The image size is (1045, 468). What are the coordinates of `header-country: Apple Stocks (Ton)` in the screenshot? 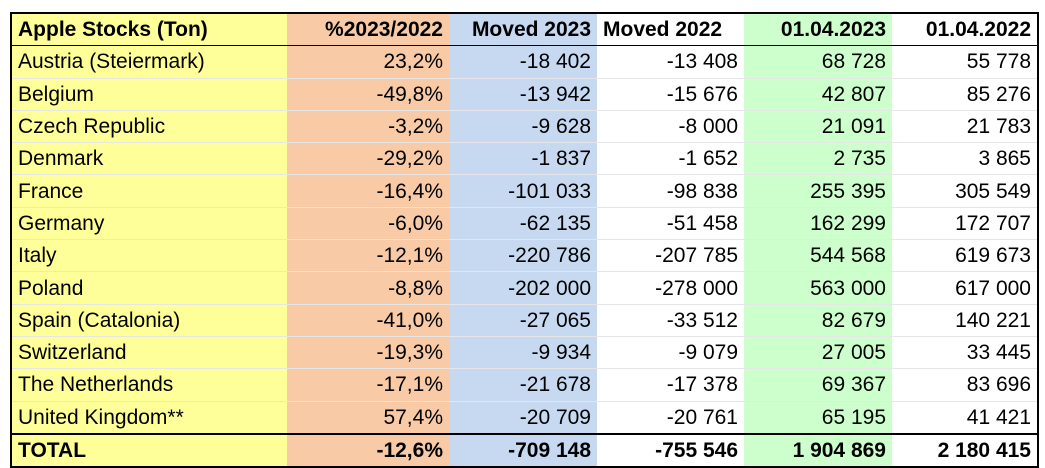 It's located at (149, 30).